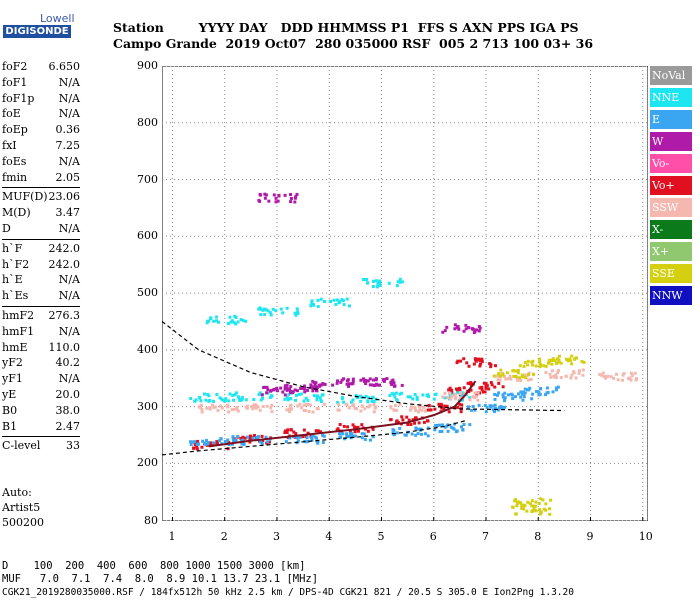  Describe the element at coordinates (147, 293) in the screenshot. I see `y-tick-label: 500` at that location.